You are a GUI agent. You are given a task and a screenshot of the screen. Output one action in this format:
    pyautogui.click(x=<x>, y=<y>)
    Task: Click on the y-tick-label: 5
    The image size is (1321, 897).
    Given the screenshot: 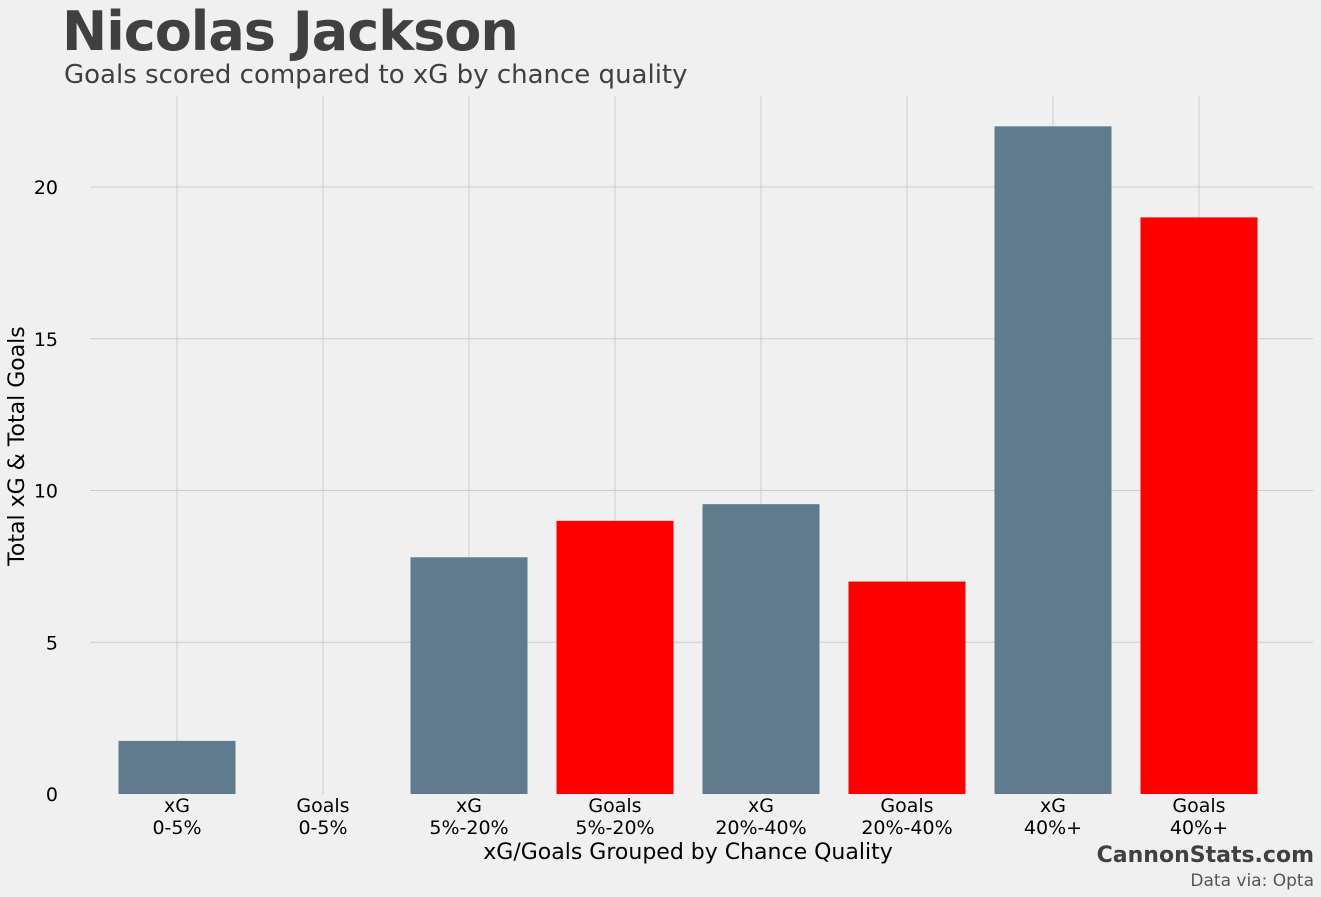 What is the action you would take?
    pyautogui.click(x=52, y=643)
    